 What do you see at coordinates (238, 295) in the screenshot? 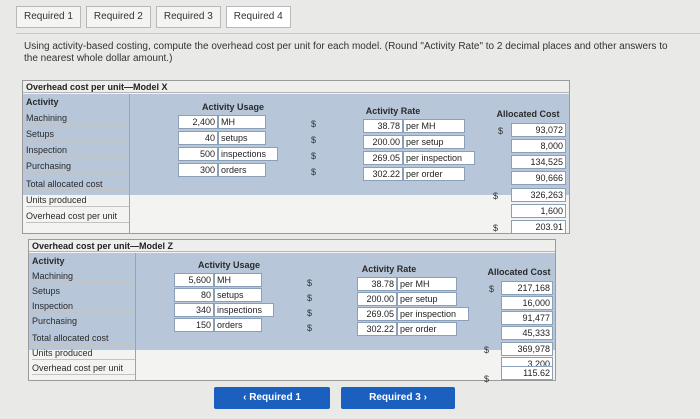
I see `model-z-setups-usage-unit: setups` at bounding box center [238, 295].